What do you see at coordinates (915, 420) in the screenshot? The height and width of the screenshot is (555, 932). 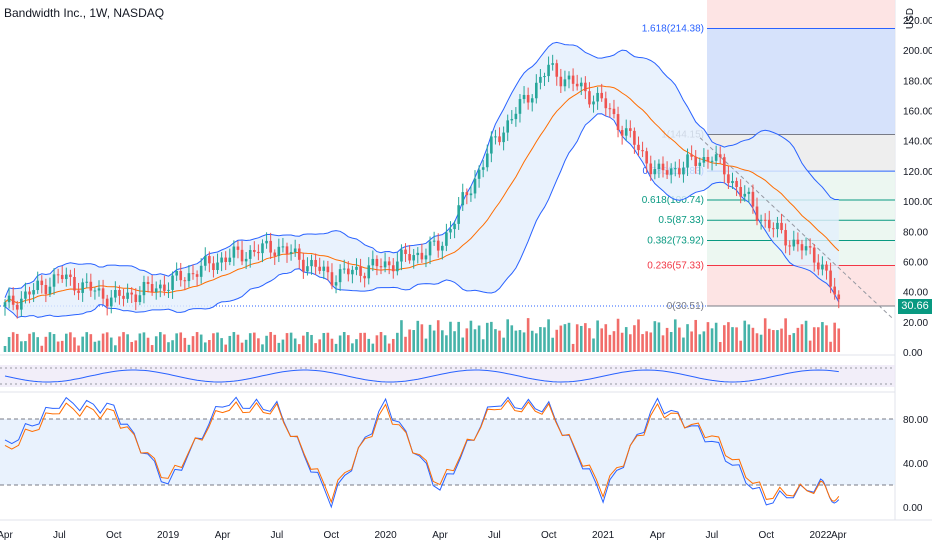 I see `stochastic-axis-tick: 80.00` at bounding box center [915, 420].